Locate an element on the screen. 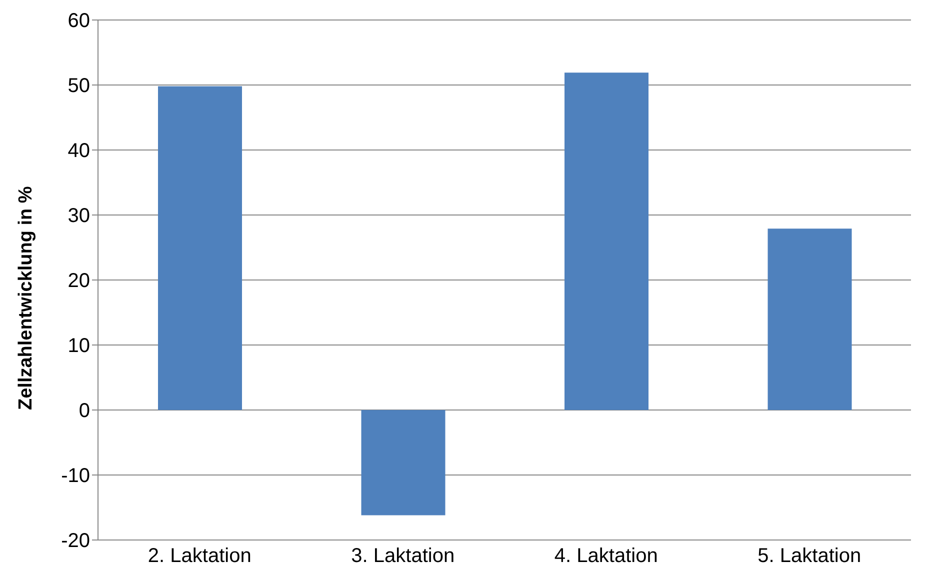  y-tick-label: 50 is located at coordinates (79, 86).